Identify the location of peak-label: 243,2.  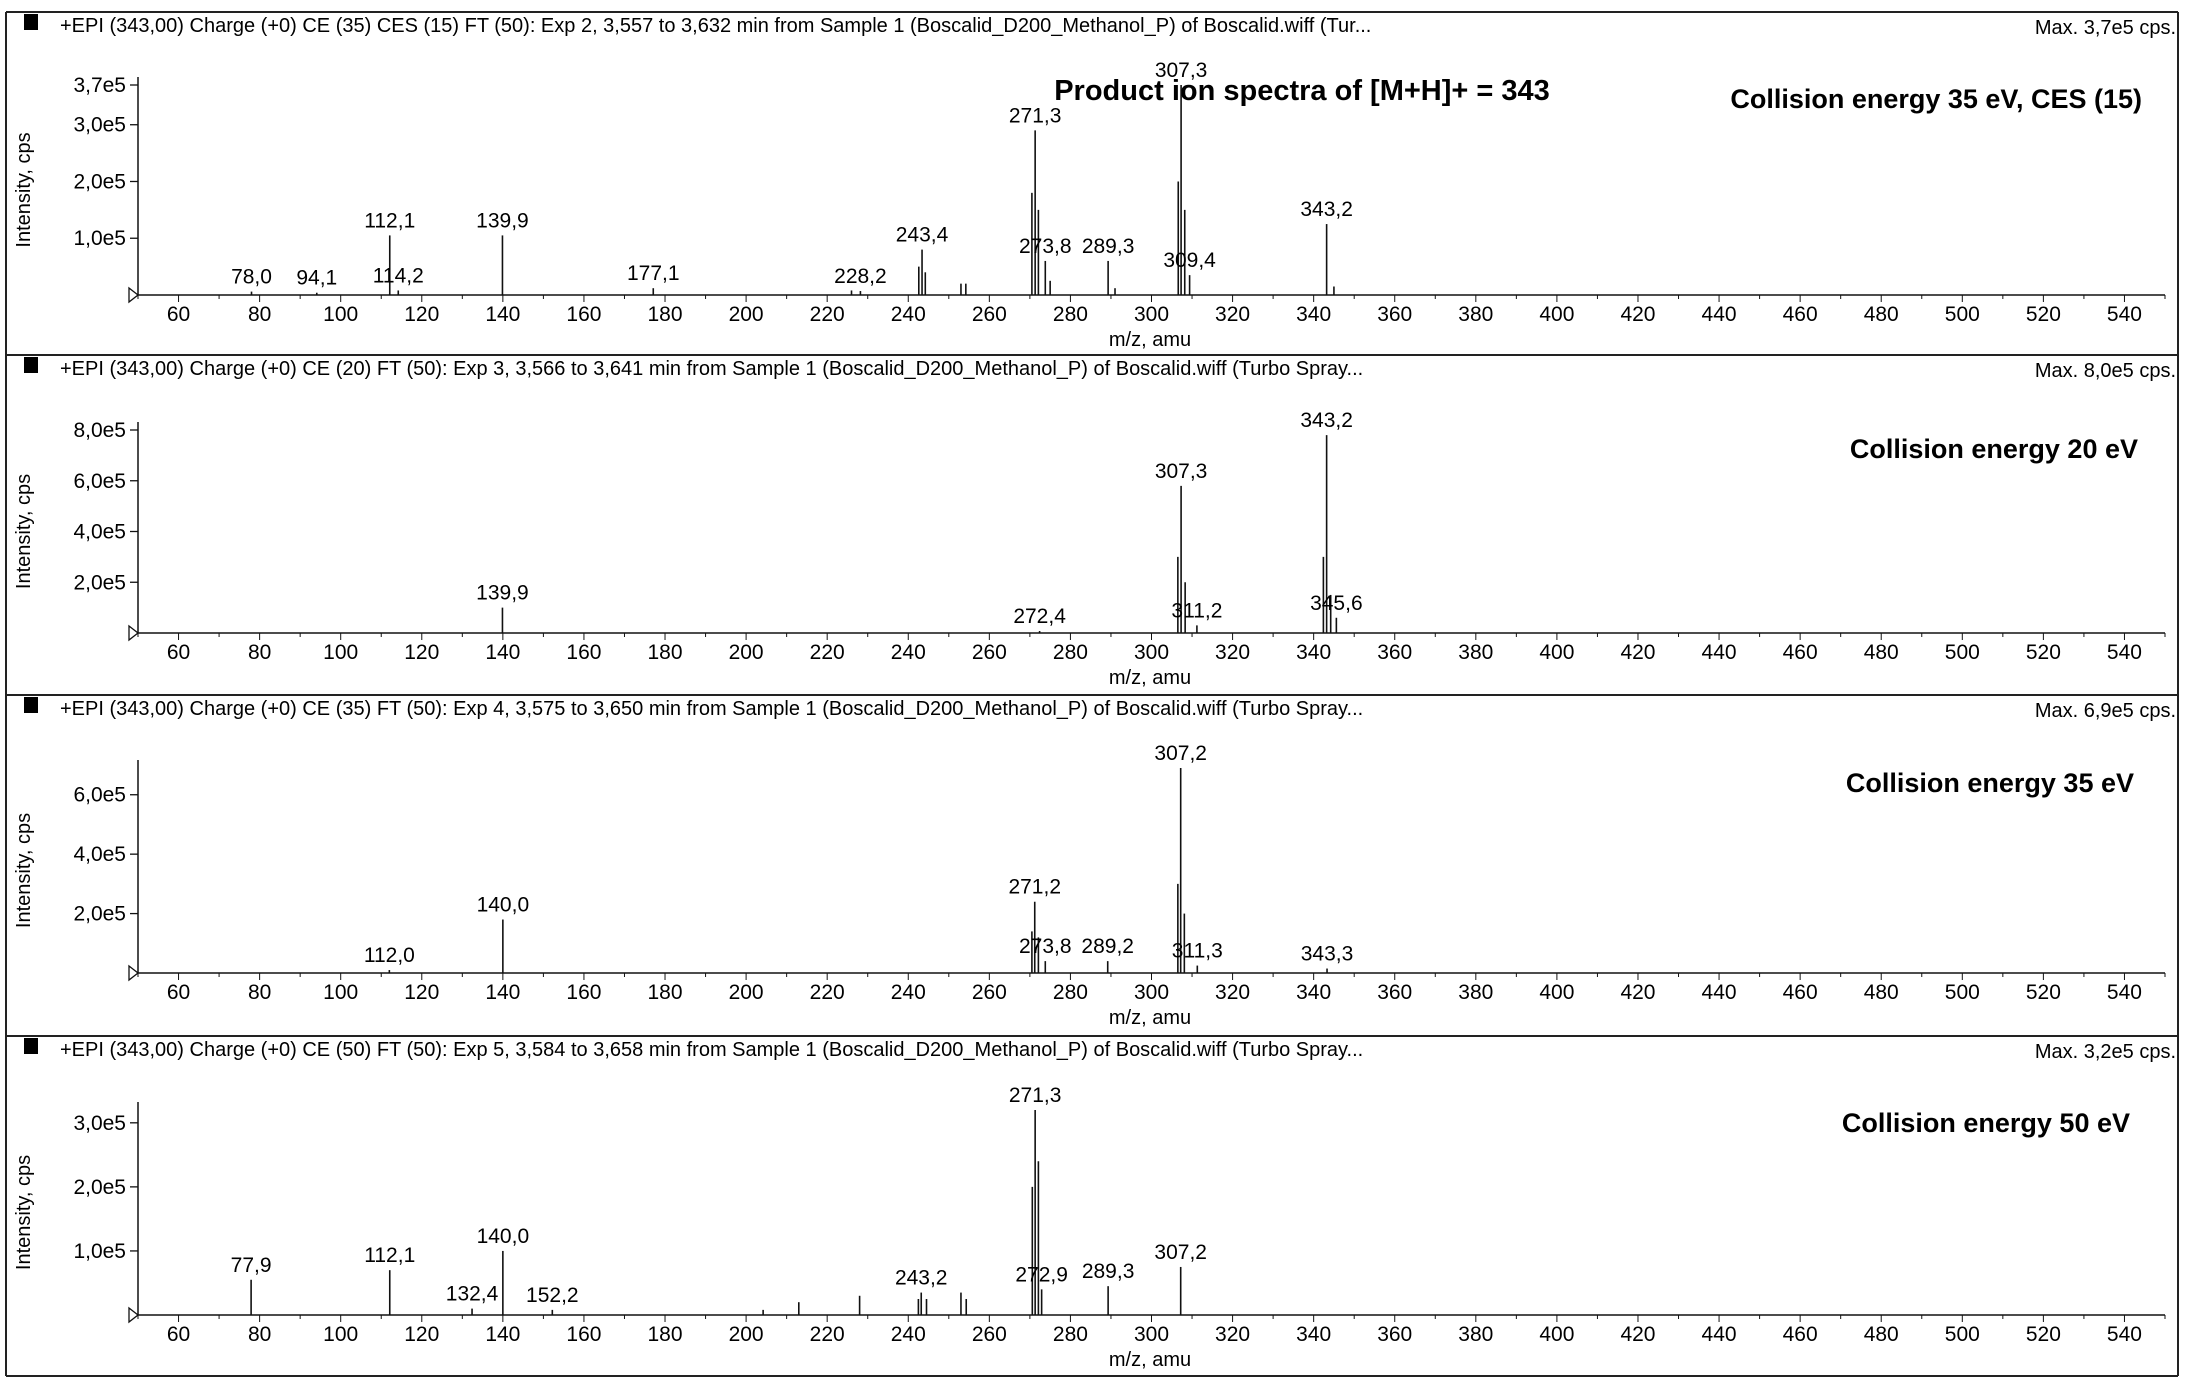
(921, 1278).